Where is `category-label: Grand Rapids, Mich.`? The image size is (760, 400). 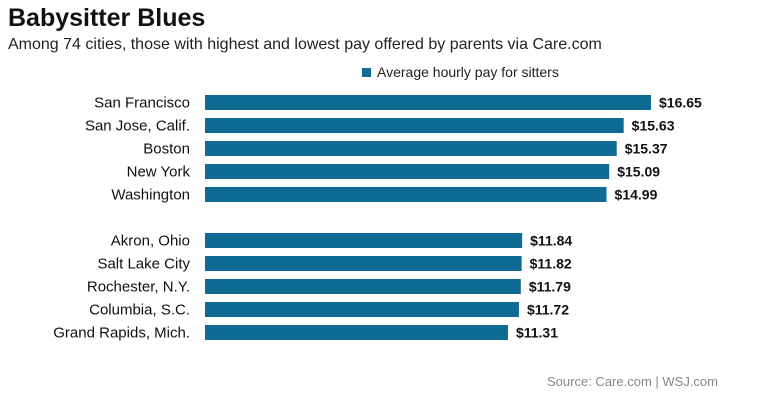 category-label: Grand Rapids, Mich. is located at coordinates (121, 333).